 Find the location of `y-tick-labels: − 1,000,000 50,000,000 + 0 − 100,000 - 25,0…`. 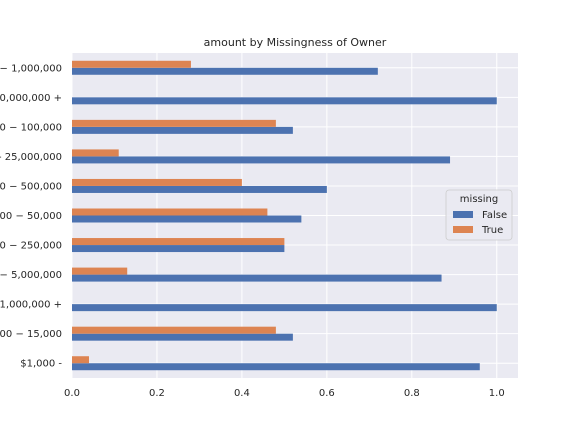

y-tick-labels: − 1,000,000 50,000,000 + 0 − 100,000 - 25,0… is located at coordinates (31, 216).